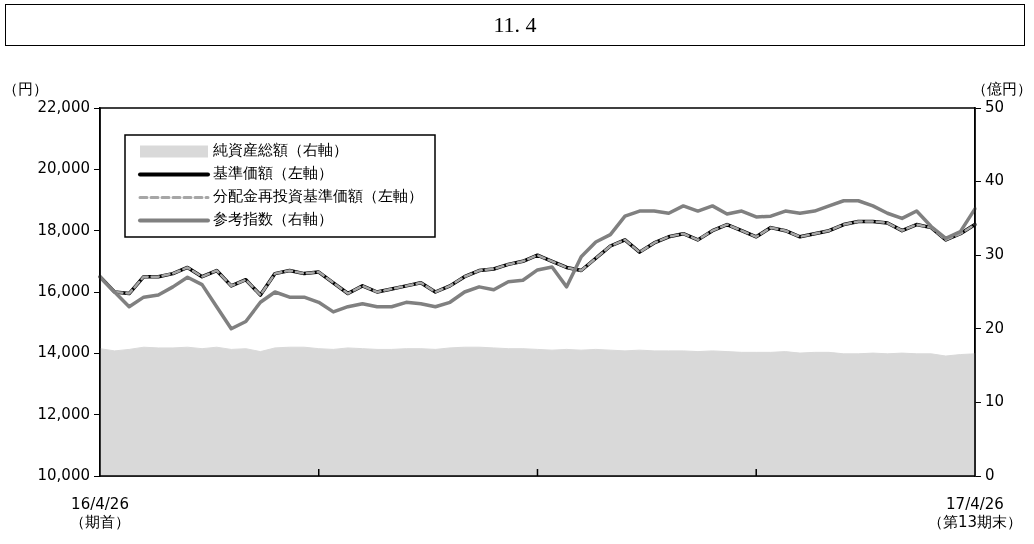 The height and width of the screenshot is (544, 1034). I want to click on y-tick-label: 12,000, so click(63, 413).